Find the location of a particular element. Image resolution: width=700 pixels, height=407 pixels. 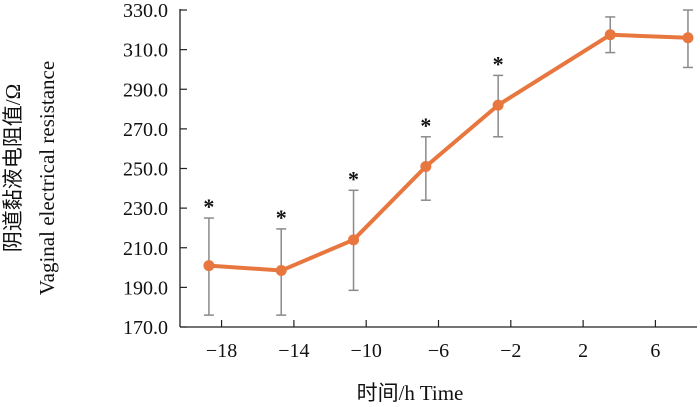

y-tick-label: 310.0 is located at coordinates (145, 51).